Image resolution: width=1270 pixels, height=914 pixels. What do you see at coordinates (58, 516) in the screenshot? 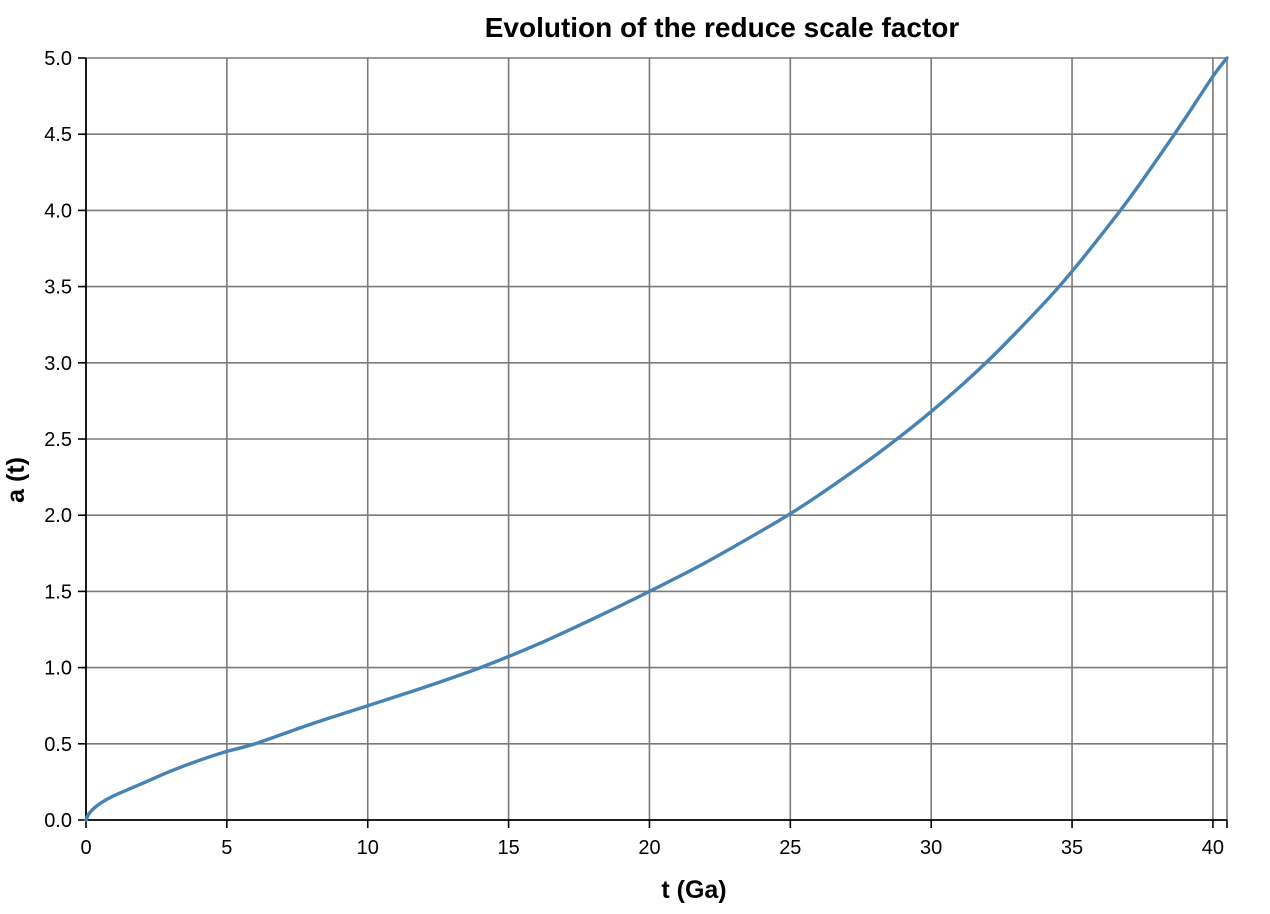
I see `y-tick-label-4: 2.0` at bounding box center [58, 516].